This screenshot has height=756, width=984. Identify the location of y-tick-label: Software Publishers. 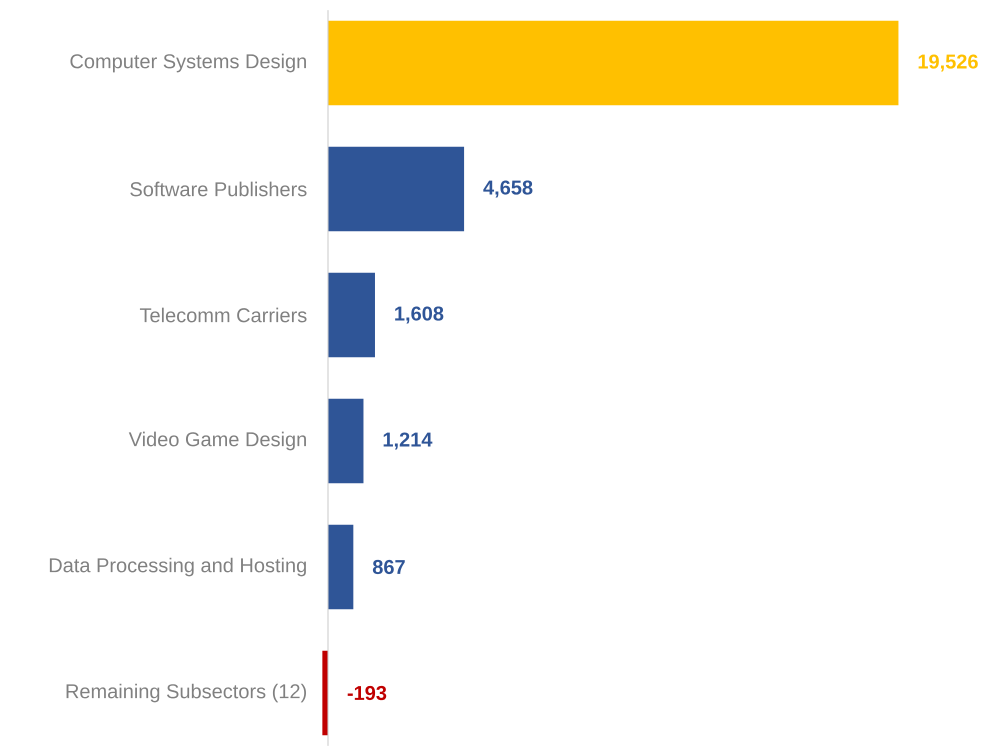
(218, 189).